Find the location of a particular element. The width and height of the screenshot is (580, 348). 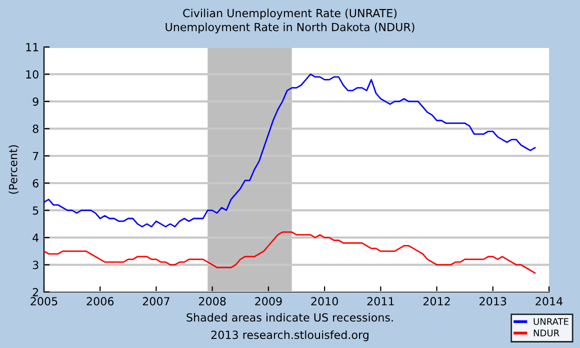

line-series is located at coordinates (290, 252).